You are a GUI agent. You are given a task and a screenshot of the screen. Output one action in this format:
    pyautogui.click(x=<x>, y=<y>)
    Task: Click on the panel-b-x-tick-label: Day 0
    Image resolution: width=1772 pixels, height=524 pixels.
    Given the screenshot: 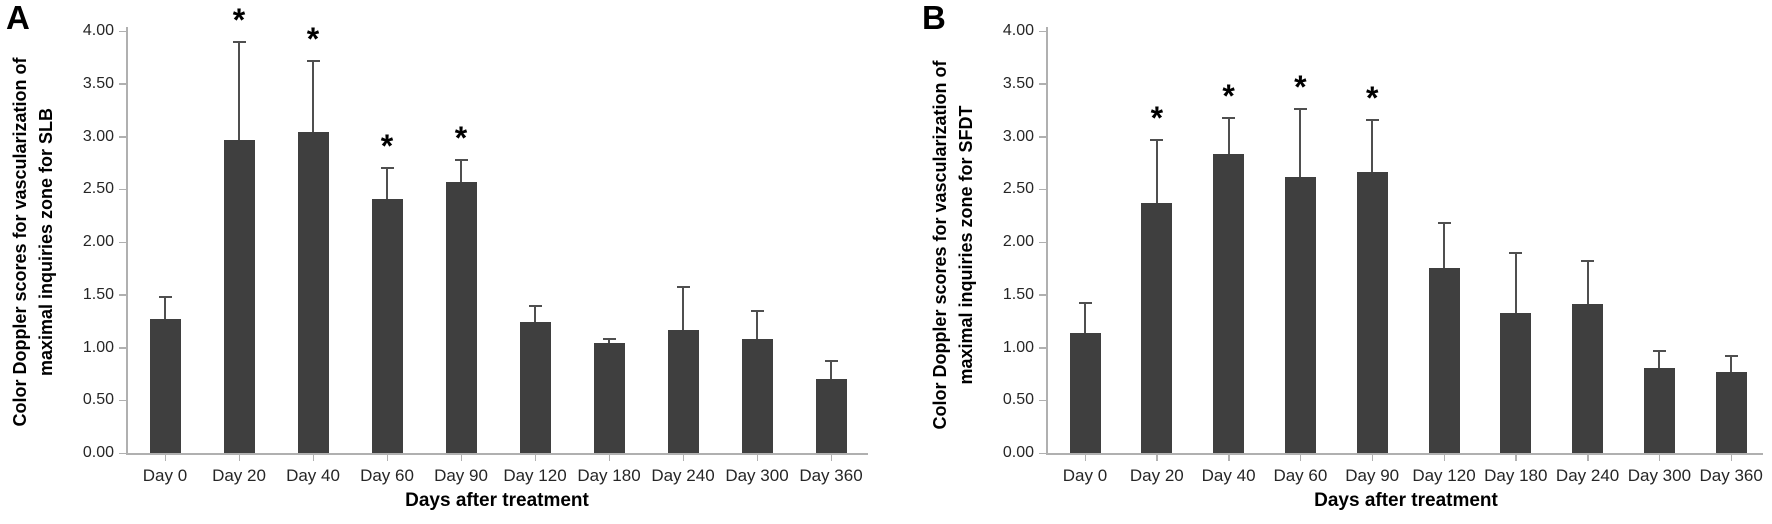 What is the action you would take?
    pyautogui.click(x=1085, y=475)
    